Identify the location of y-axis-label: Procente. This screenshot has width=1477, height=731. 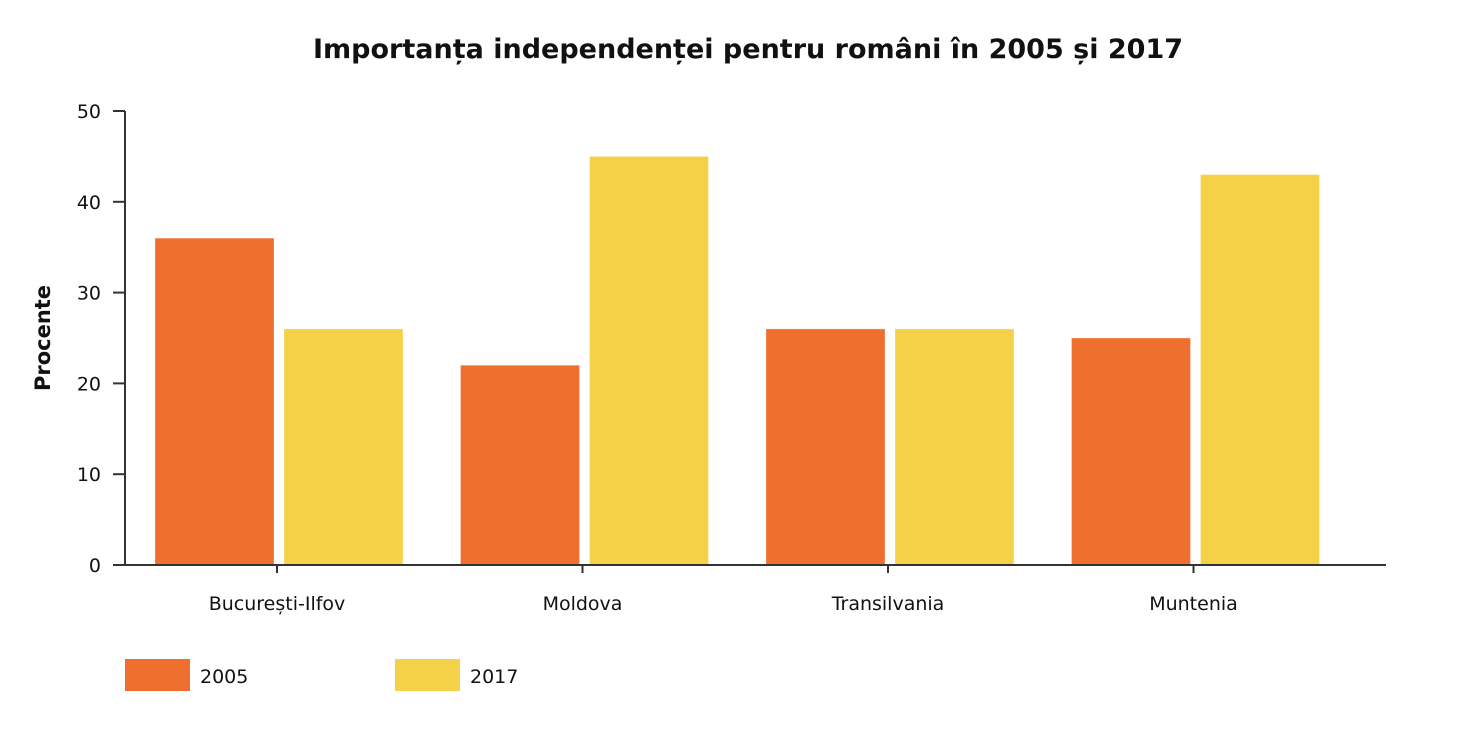
(43, 338).